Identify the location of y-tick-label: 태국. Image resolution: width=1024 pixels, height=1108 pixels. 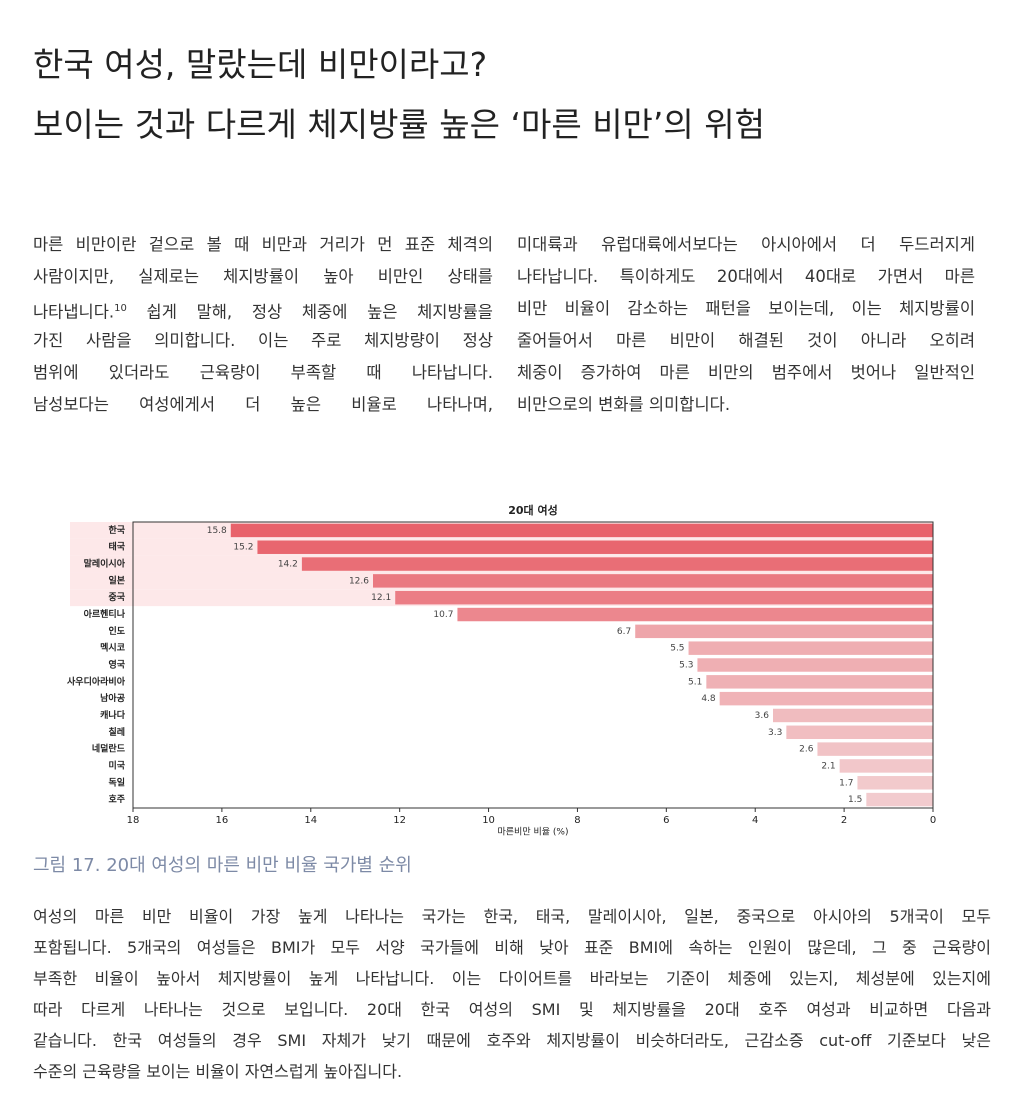
(116, 547).